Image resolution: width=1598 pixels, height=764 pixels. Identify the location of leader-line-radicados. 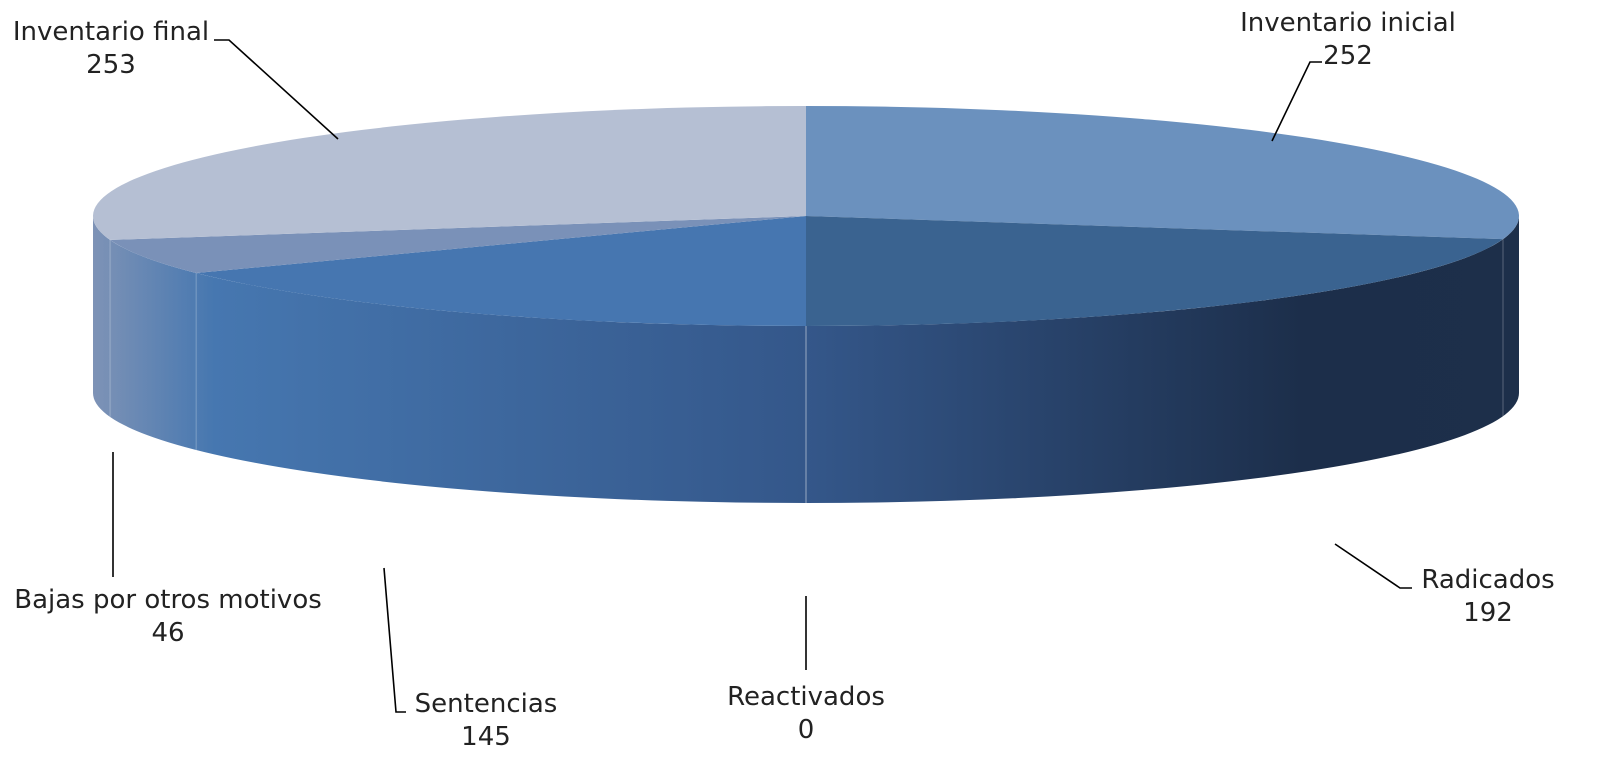
(1373, 566).